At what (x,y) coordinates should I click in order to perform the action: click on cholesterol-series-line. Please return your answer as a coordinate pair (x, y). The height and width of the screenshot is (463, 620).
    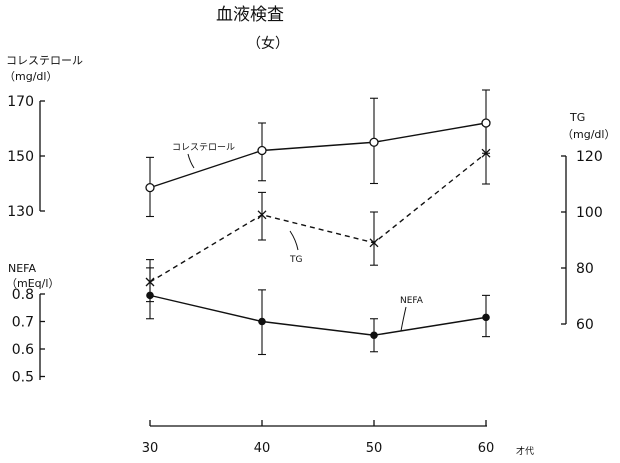
    Looking at the image, I should click on (318, 155).